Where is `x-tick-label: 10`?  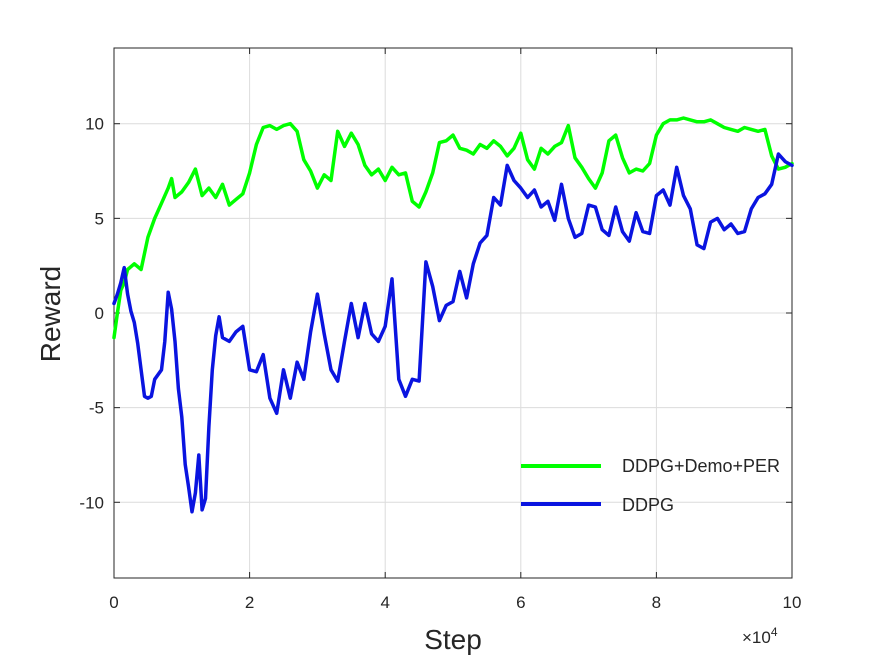
x-tick-label: 10 is located at coordinates (792, 602).